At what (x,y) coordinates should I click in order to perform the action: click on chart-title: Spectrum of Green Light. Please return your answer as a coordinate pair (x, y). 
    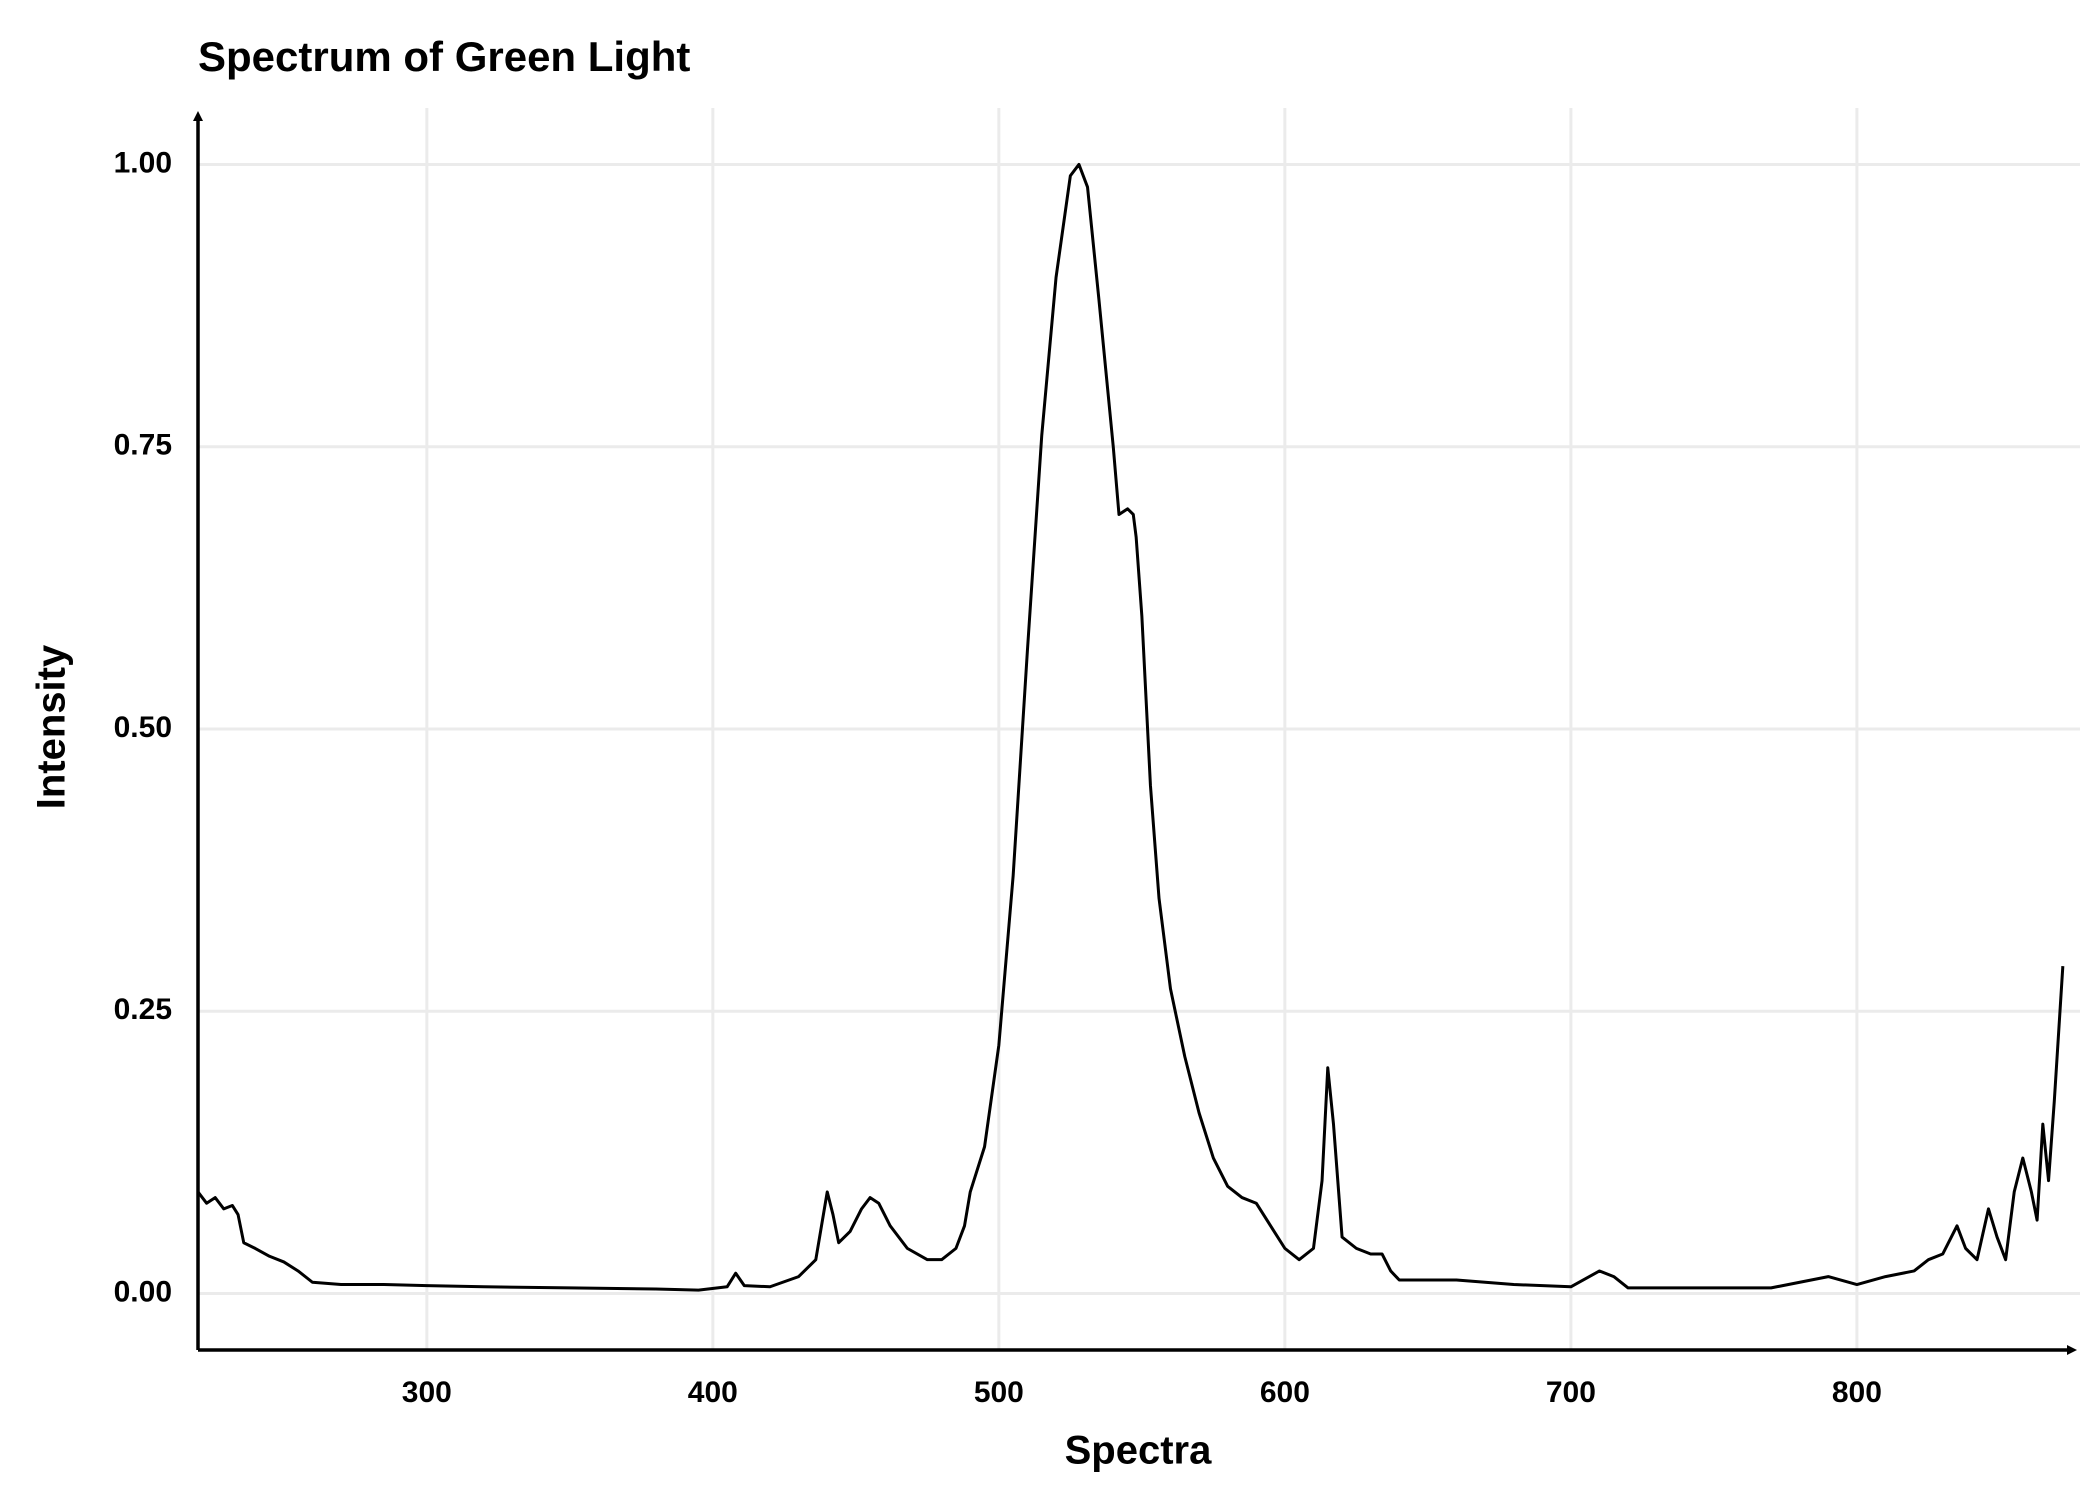
    Looking at the image, I should click on (444, 56).